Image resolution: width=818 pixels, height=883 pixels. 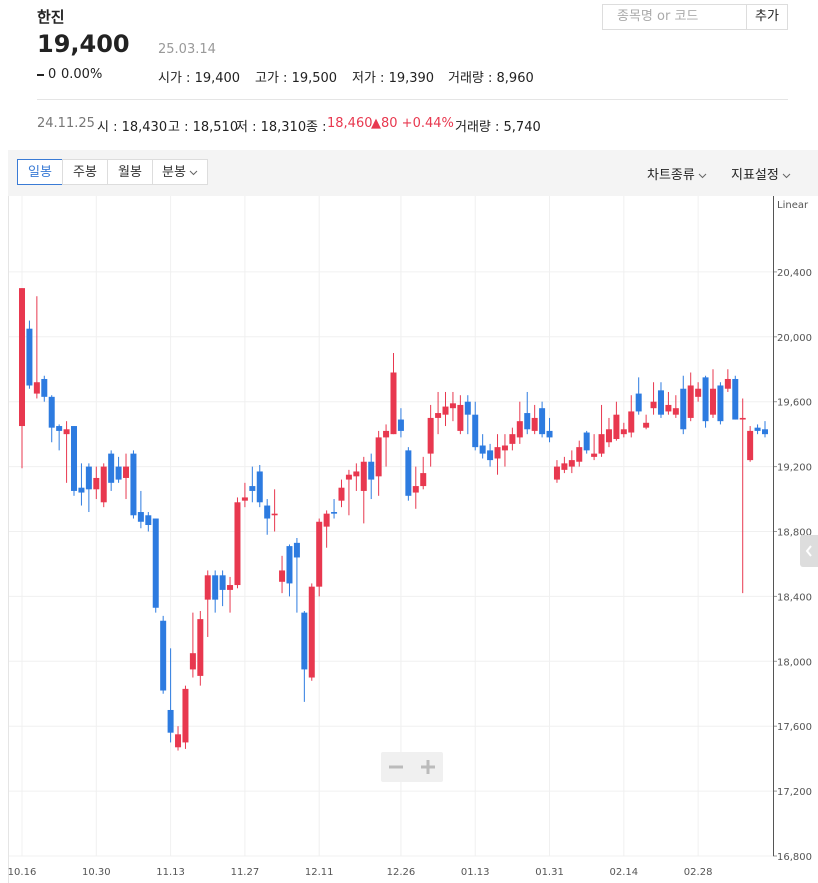 I want to click on period-button: 일봉, so click(x=40, y=172).